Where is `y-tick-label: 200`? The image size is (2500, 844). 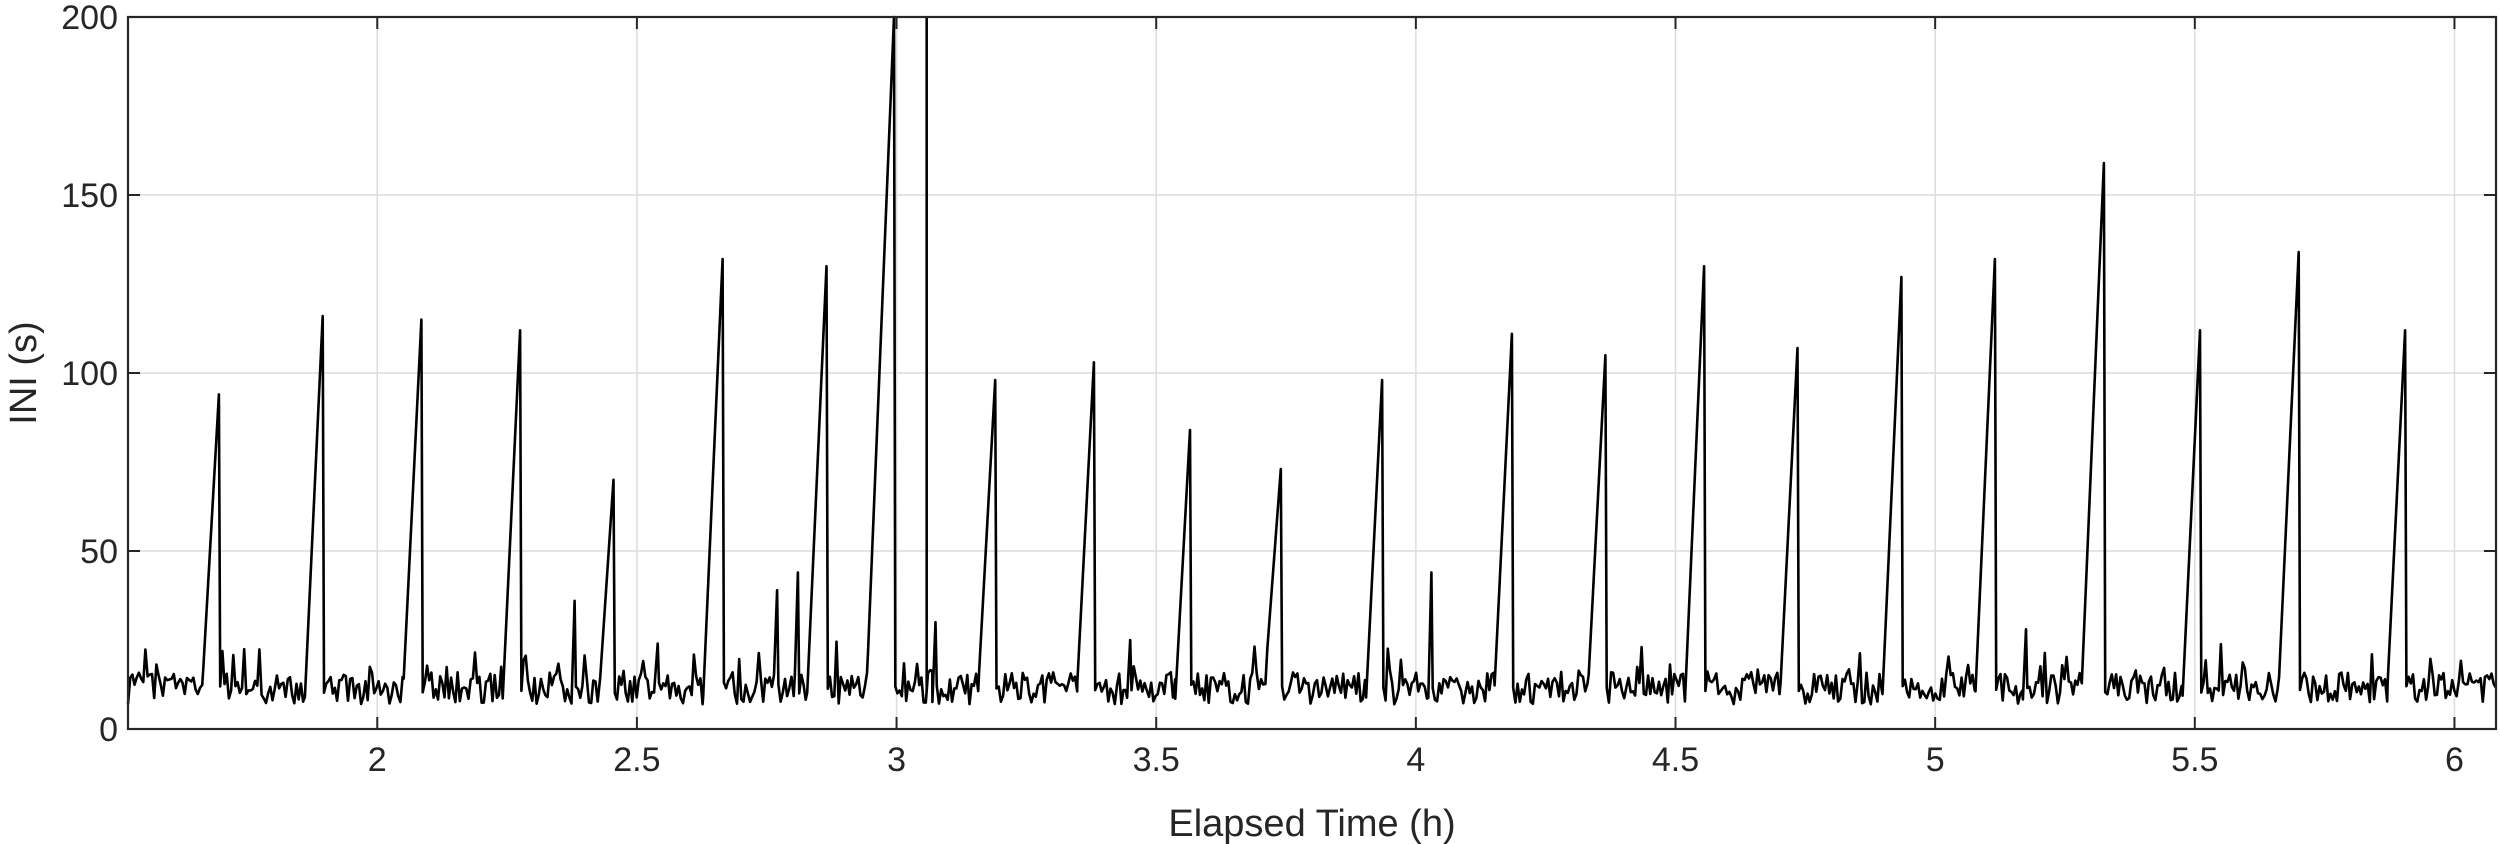
y-tick-label: 200 is located at coordinates (89, 18).